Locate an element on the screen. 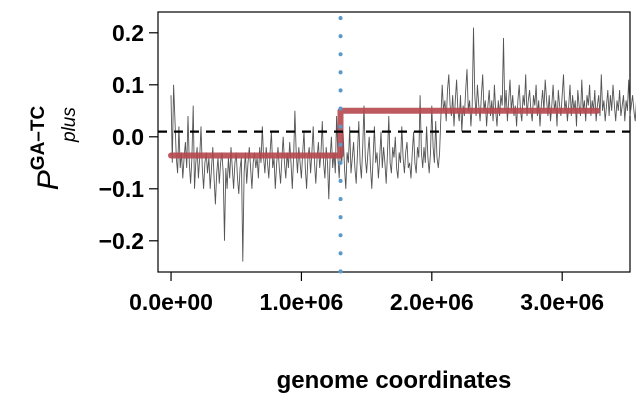 The width and height of the screenshot is (636, 395). y-tick-label: −0.2 is located at coordinates (121, 241).